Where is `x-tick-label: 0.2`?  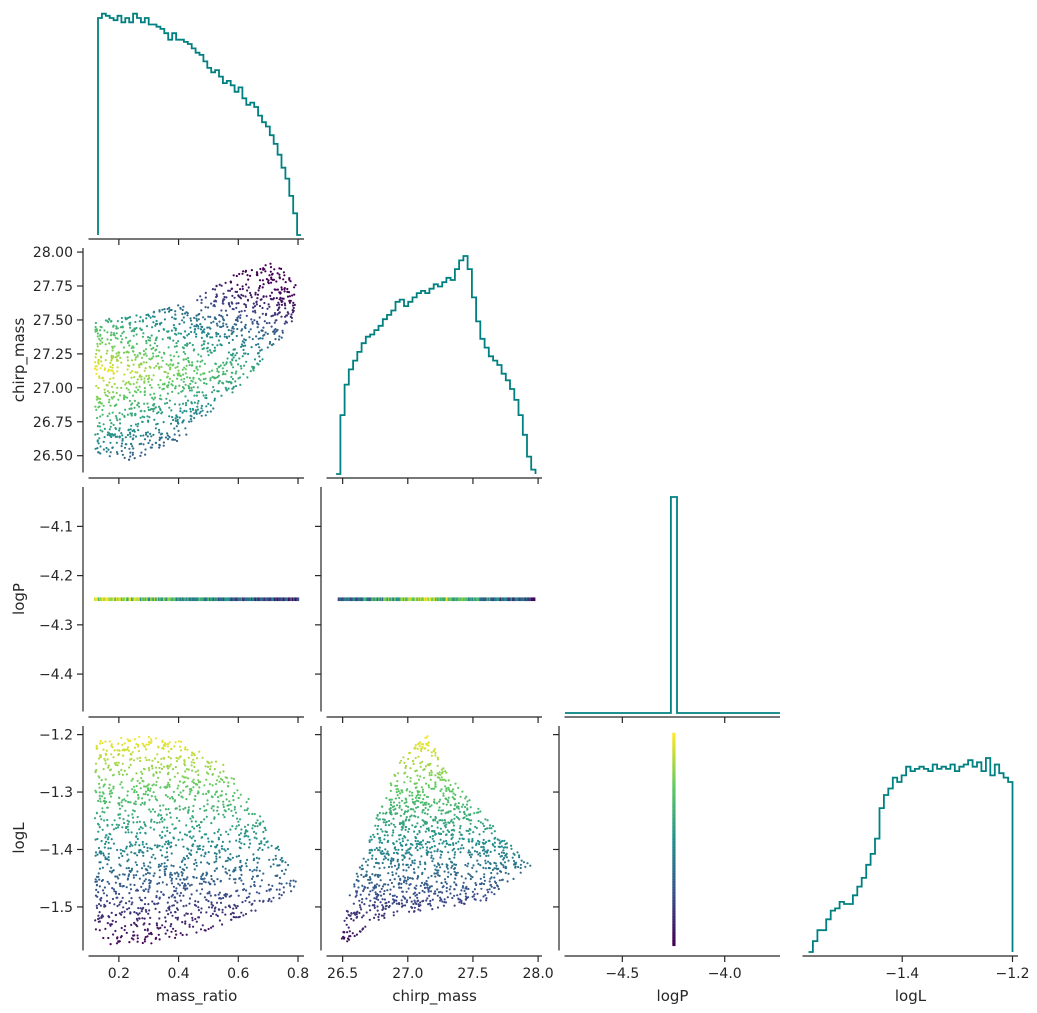 x-tick-label: 0.2 is located at coordinates (119, 974).